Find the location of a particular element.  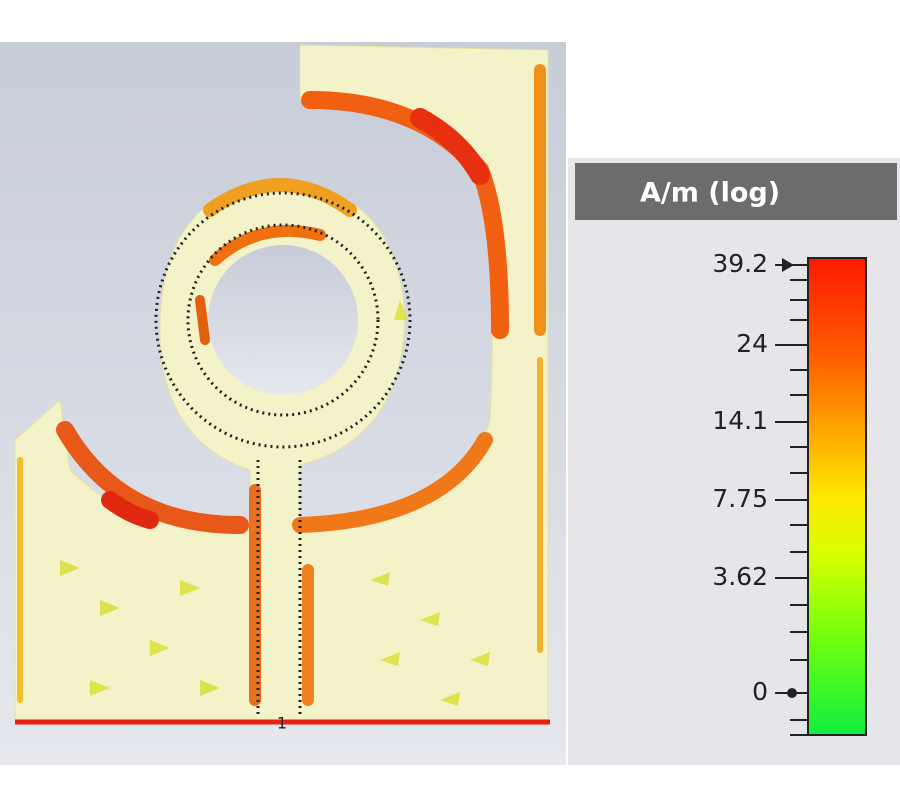

legend-header is located at coordinates (736, 191).